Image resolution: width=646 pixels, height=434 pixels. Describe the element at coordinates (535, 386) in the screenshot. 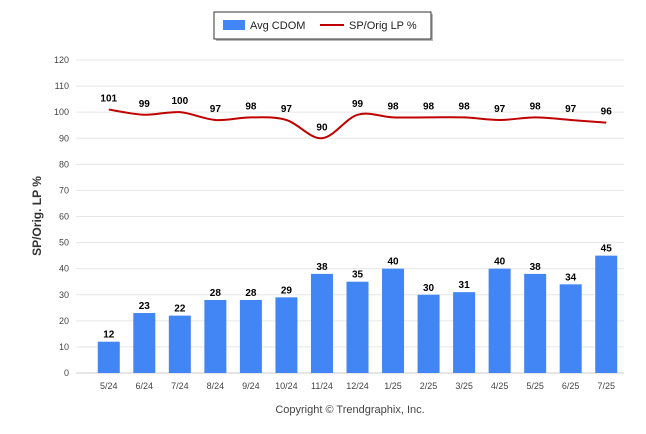

I see `x-tick-label: 5/25` at that location.